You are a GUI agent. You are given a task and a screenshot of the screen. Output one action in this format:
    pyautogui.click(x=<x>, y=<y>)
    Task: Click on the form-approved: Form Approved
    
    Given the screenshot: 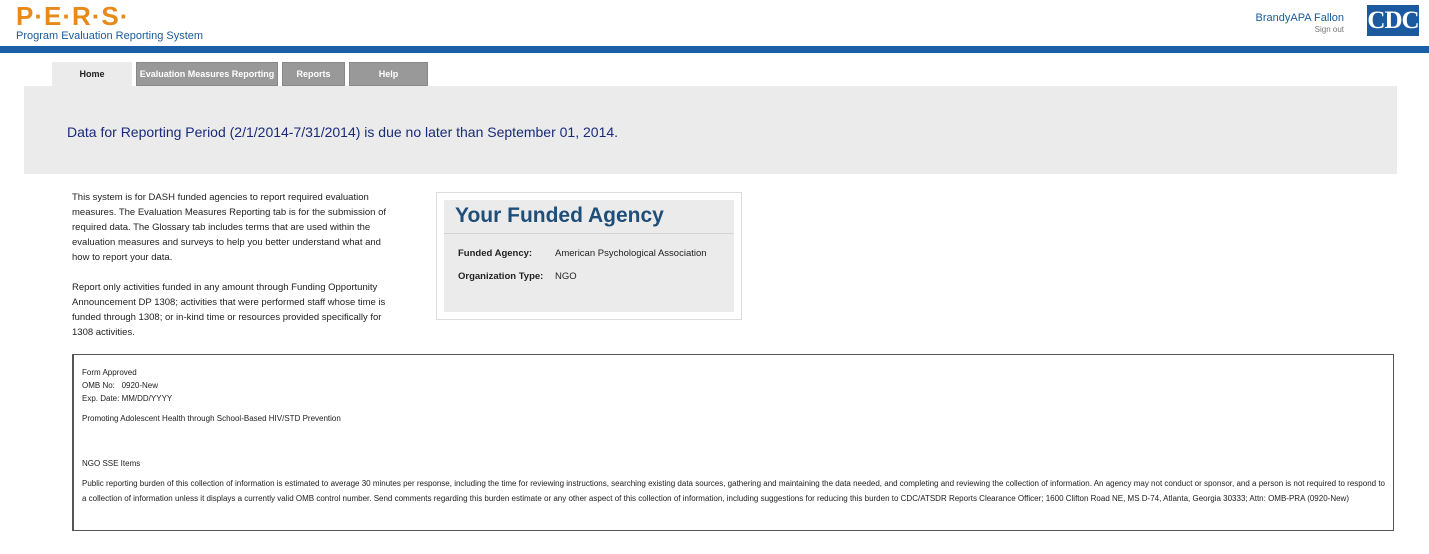 What is the action you would take?
    pyautogui.click(x=109, y=372)
    